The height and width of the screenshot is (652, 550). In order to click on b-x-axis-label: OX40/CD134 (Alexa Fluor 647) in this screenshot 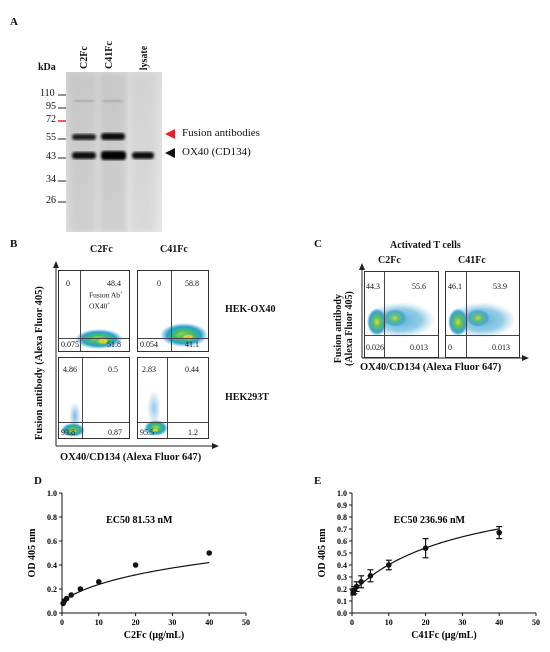, I will do `click(131, 457)`.